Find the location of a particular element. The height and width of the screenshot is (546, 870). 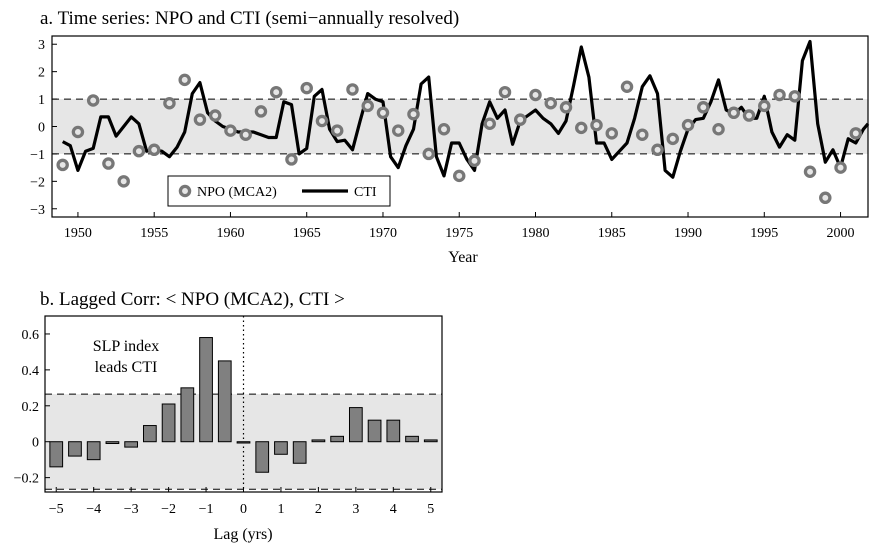

xtick-label-b-5: 0 is located at coordinates (243, 509).